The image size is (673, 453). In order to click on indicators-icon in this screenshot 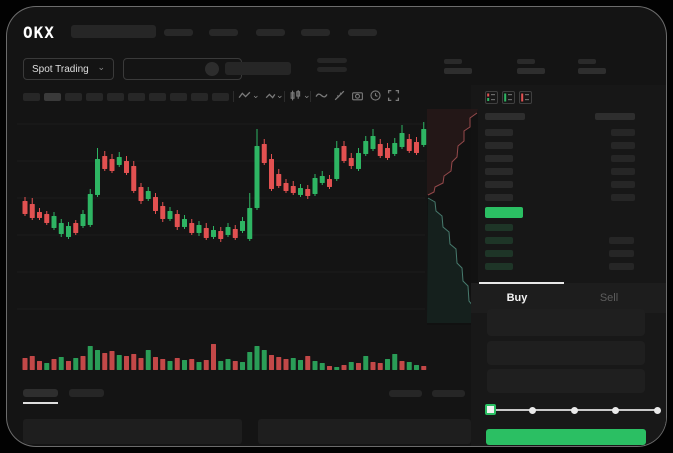, I will do `click(295, 95)`.